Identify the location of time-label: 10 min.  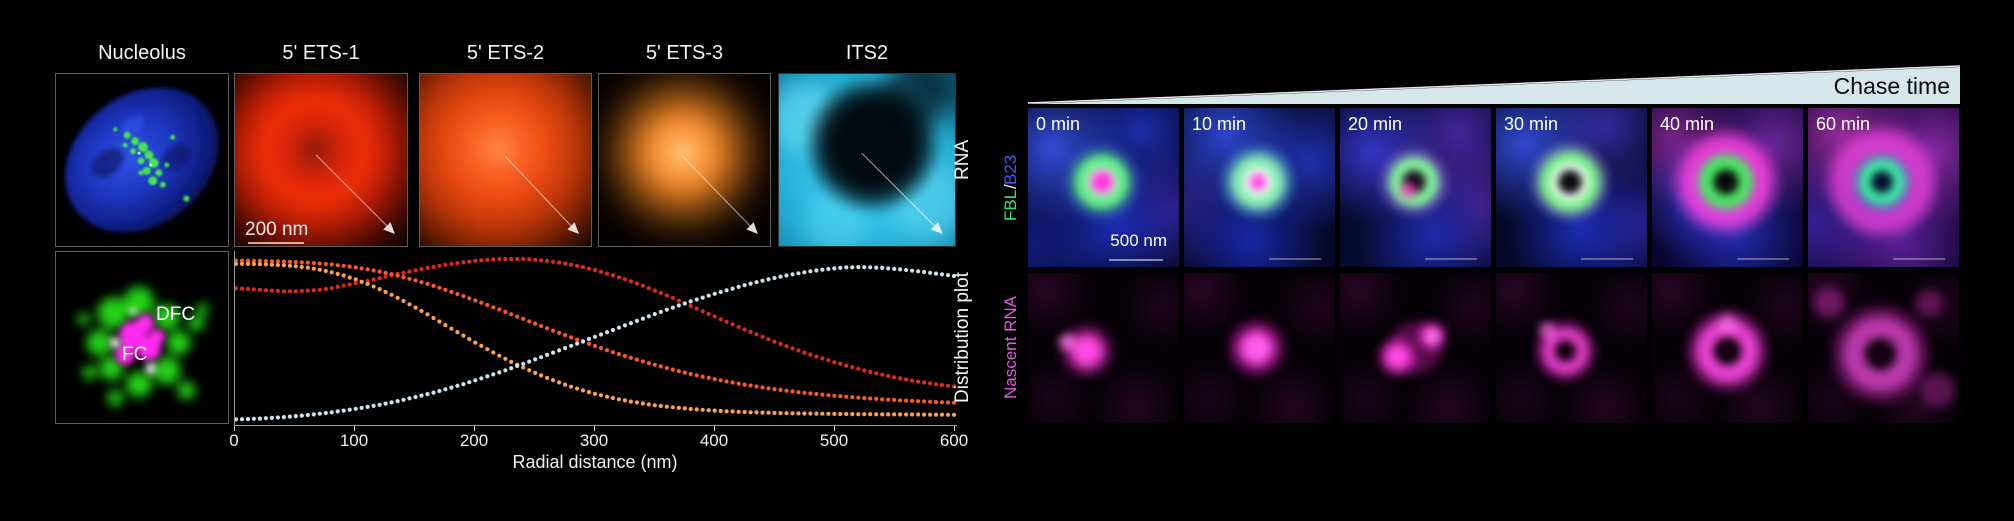
(1219, 124).